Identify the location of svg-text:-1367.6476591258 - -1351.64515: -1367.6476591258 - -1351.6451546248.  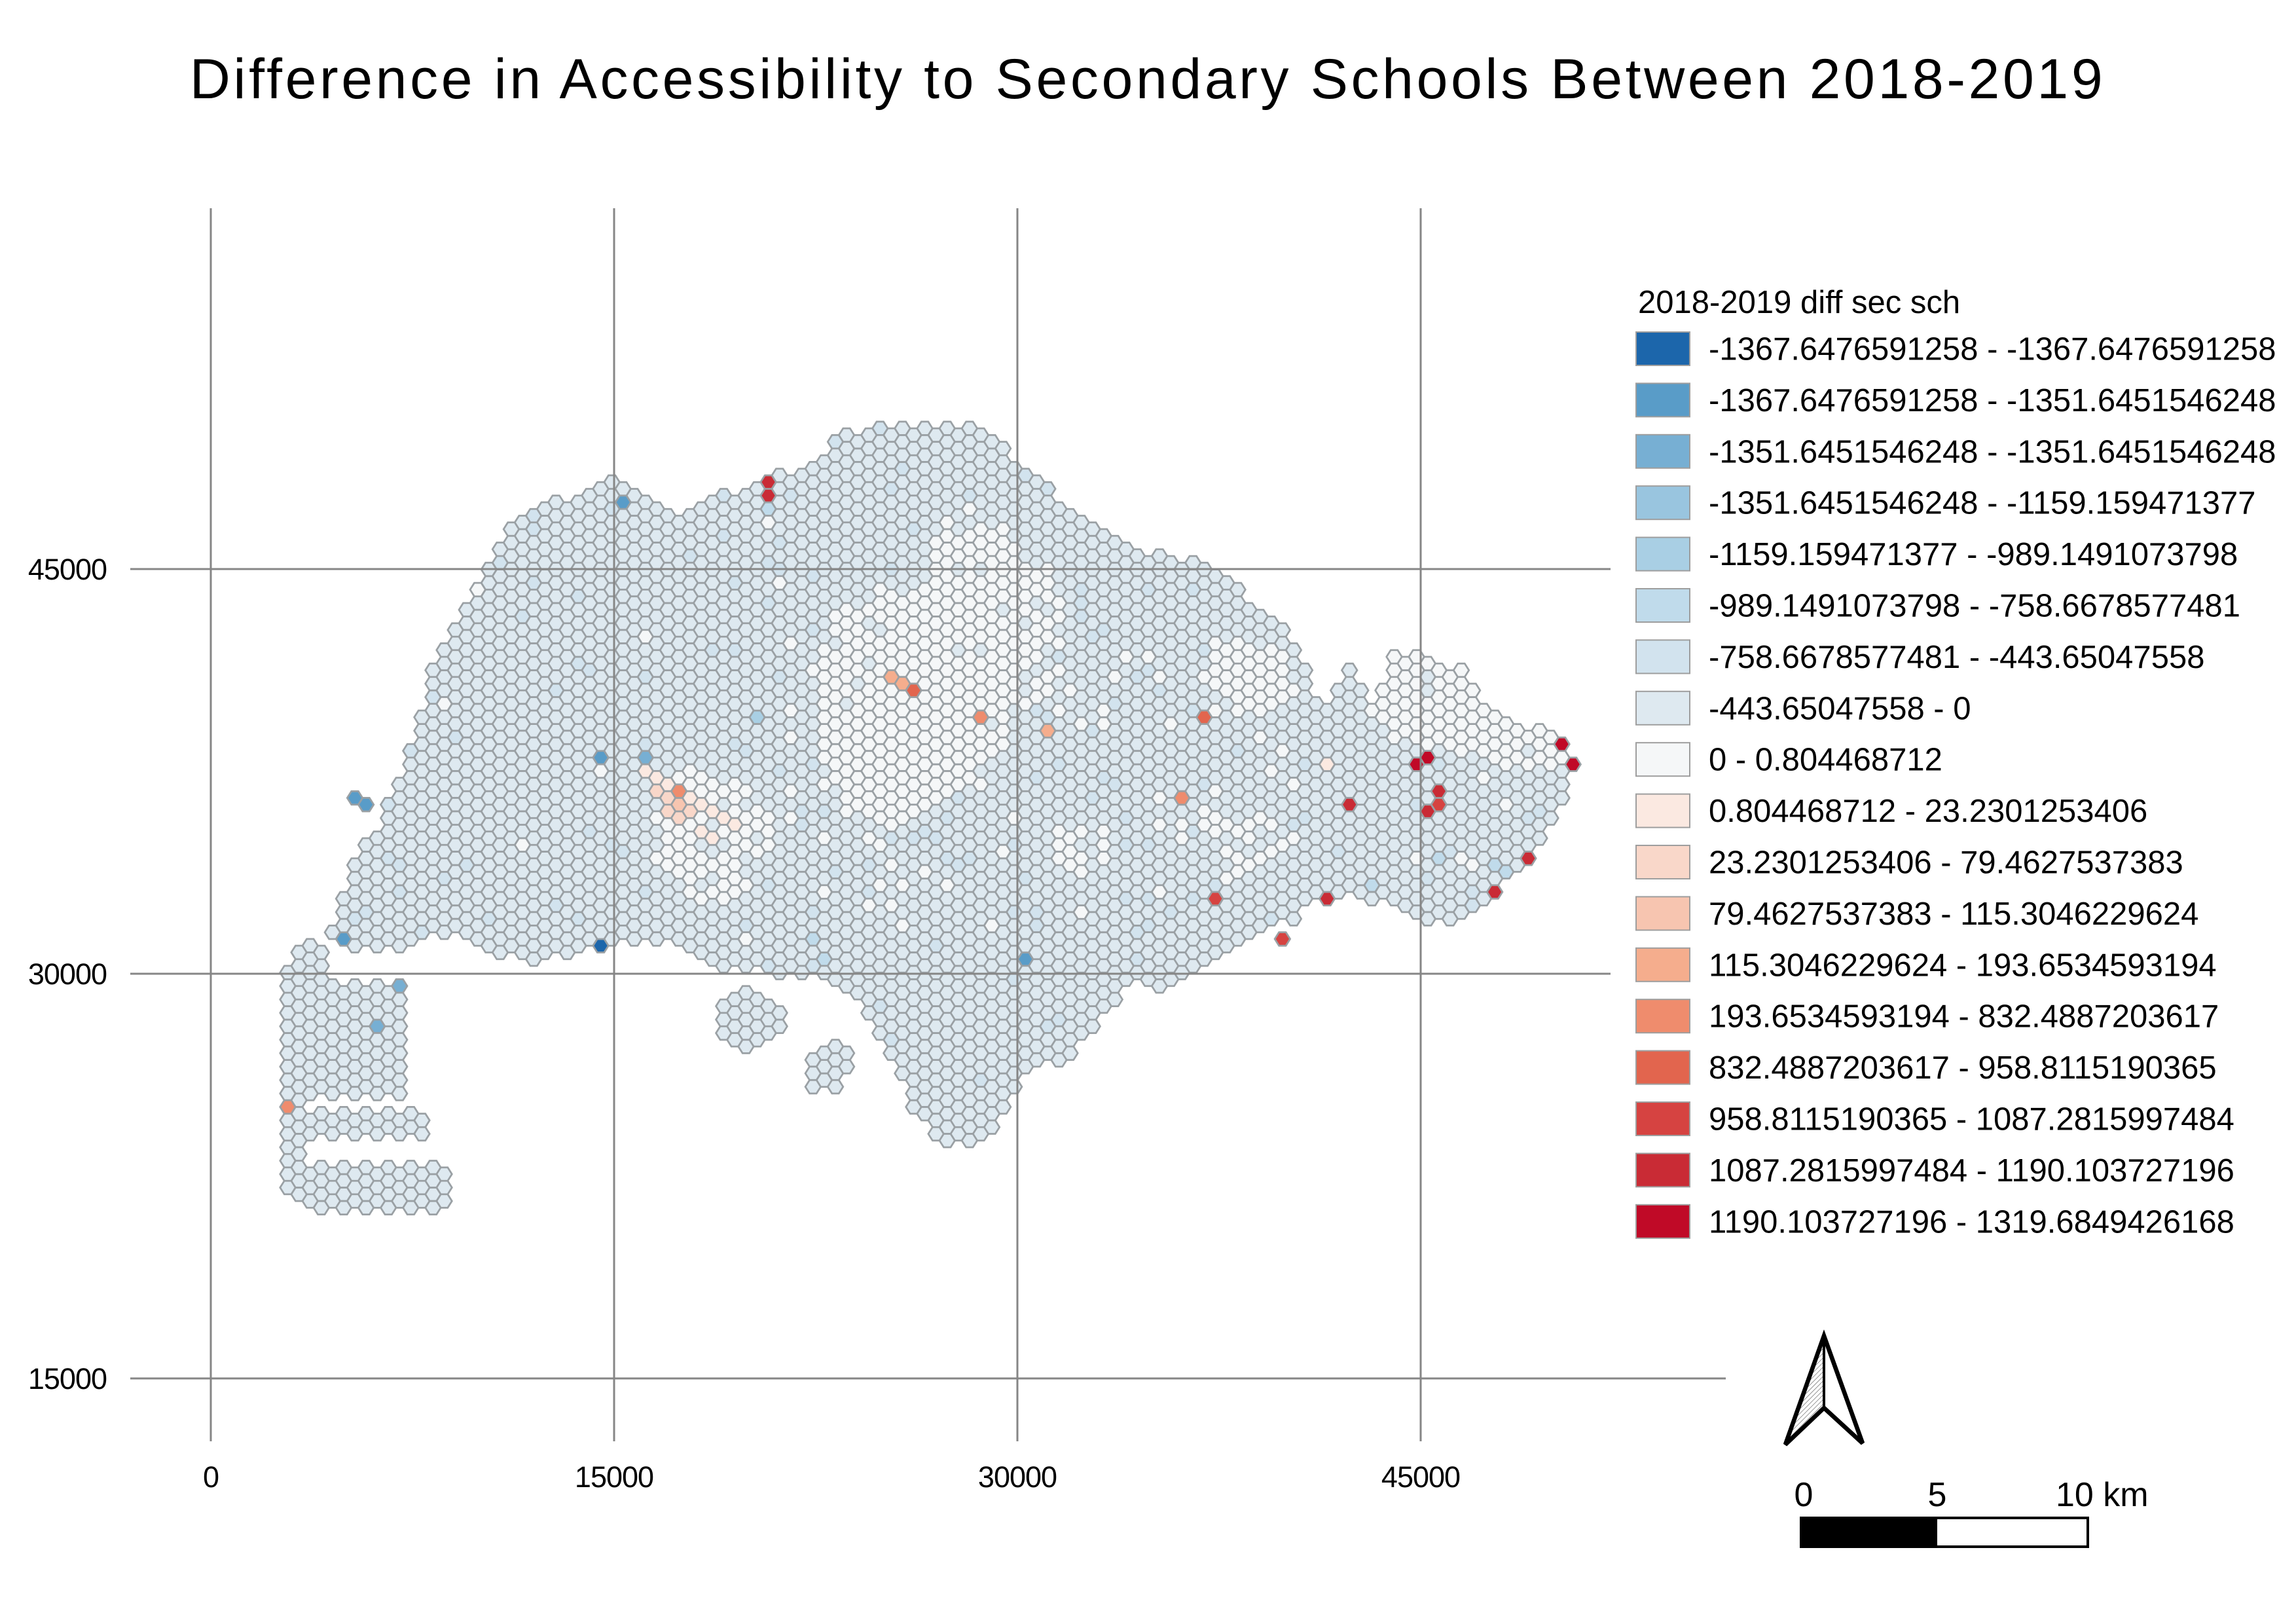
(1992, 400).